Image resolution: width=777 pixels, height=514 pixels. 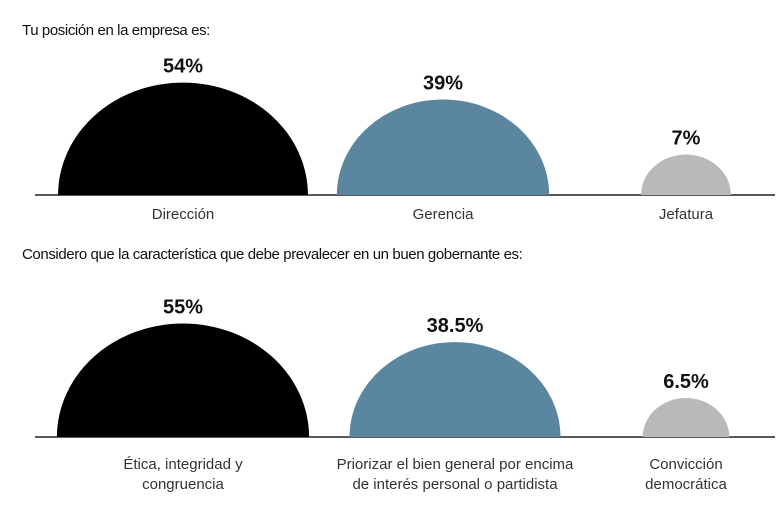 I want to click on value-label: 7%, so click(x=686, y=139).